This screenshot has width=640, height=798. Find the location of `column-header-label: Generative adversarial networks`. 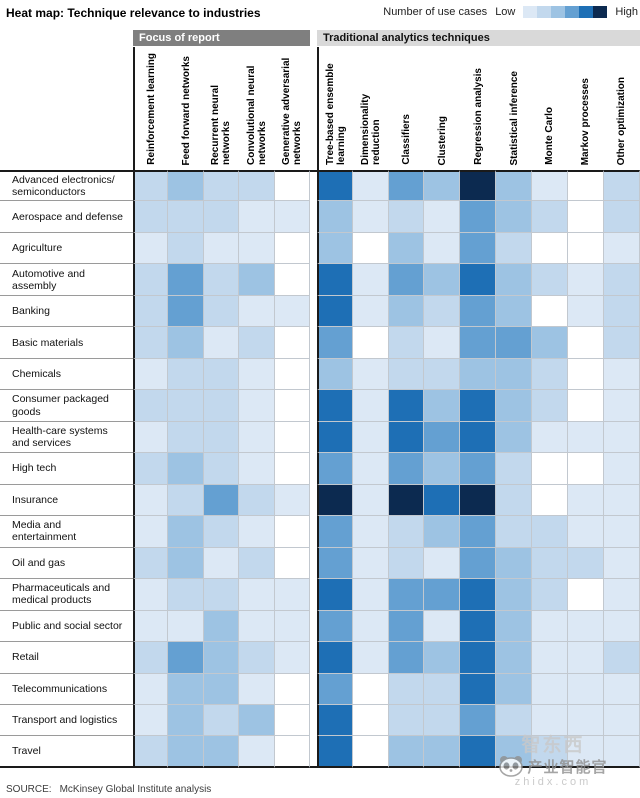

column-header-label: Generative adversarial networks is located at coordinates (292, 111).